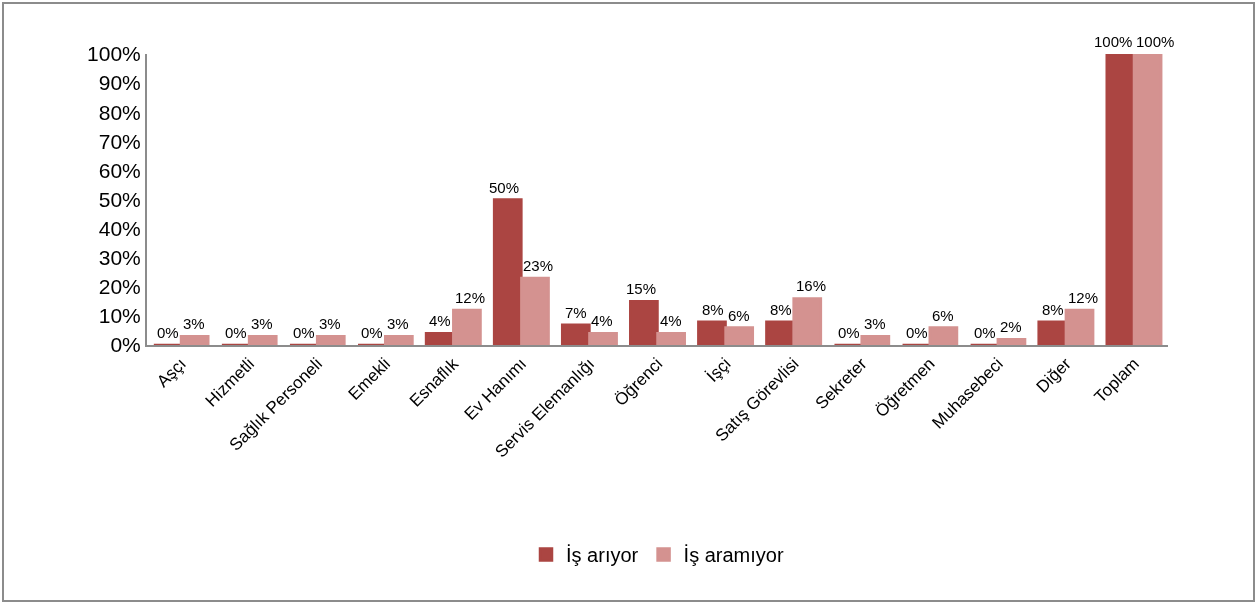  What do you see at coordinates (119, 199) in the screenshot?
I see `y-tick-label: 50%` at bounding box center [119, 199].